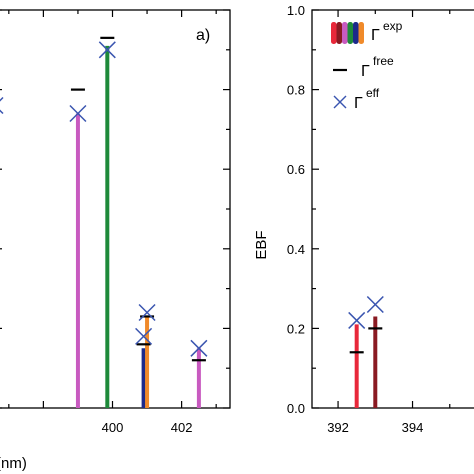 The image size is (474, 474). I want to click on right-x-tick-label: 394, so click(413, 427).